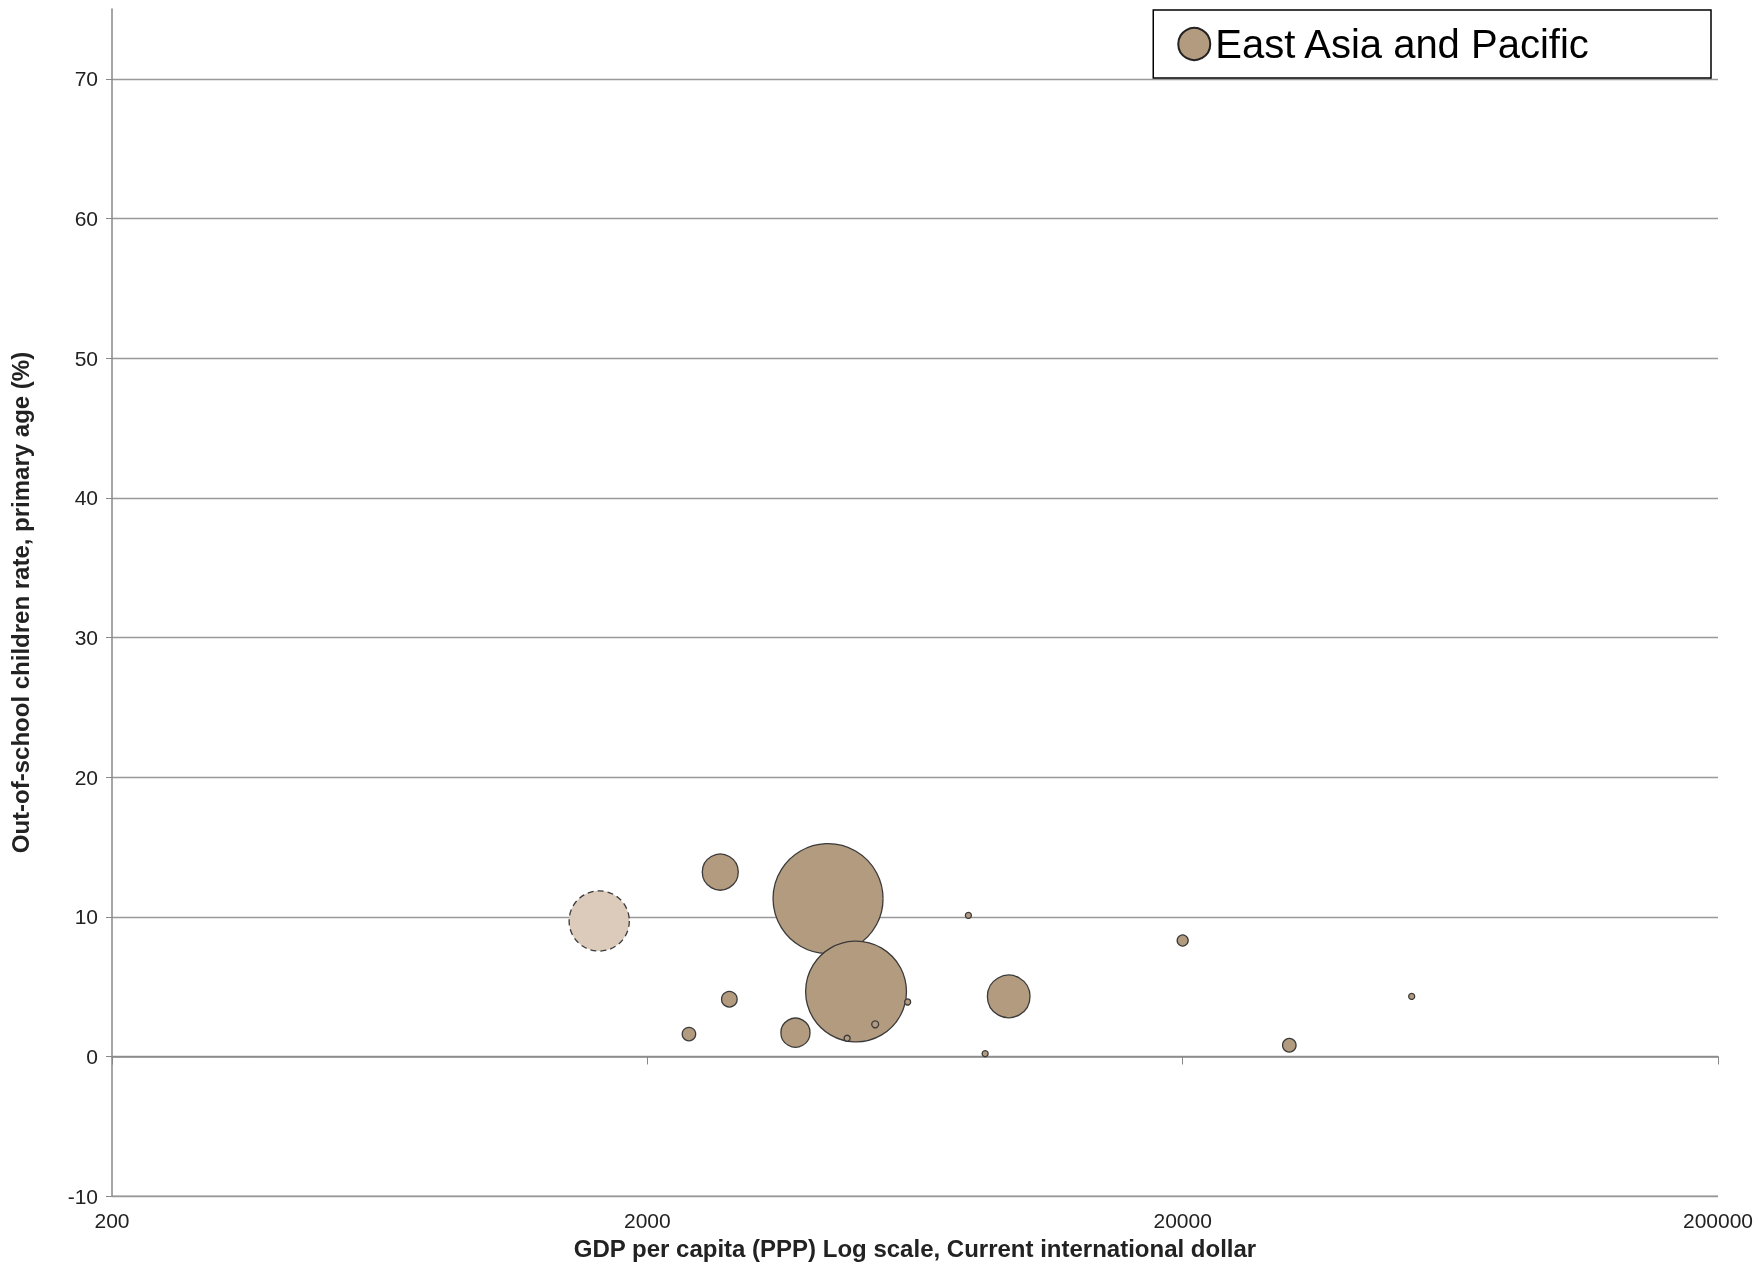 Image resolution: width=1763 pixels, height=1265 pixels. Describe the element at coordinates (1718, 1221) in the screenshot. I see `x-tick-label: 200000` at that location.